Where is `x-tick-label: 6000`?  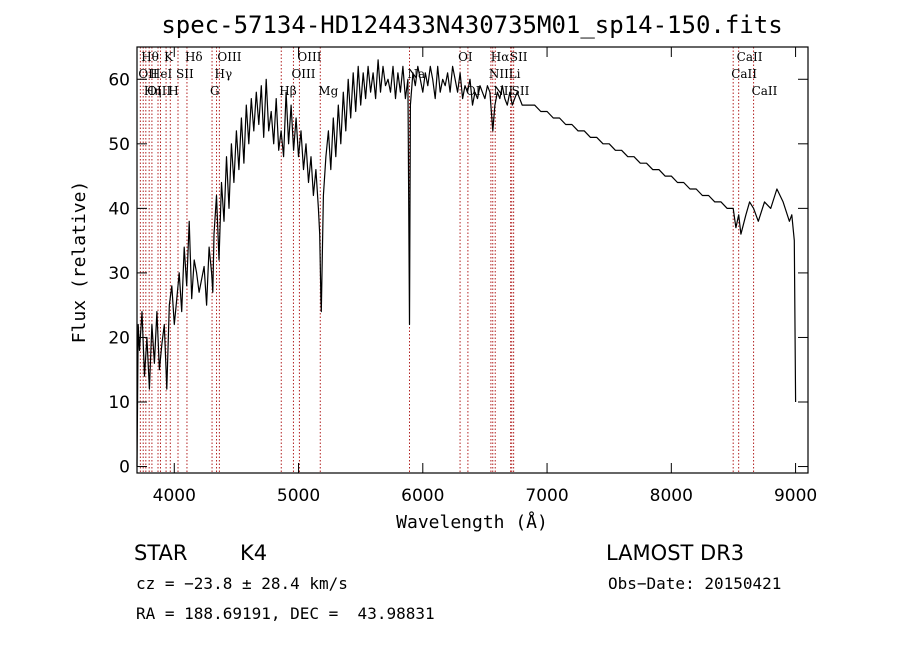
x-tick-label: 6000 is located at coordinates (422, 496).